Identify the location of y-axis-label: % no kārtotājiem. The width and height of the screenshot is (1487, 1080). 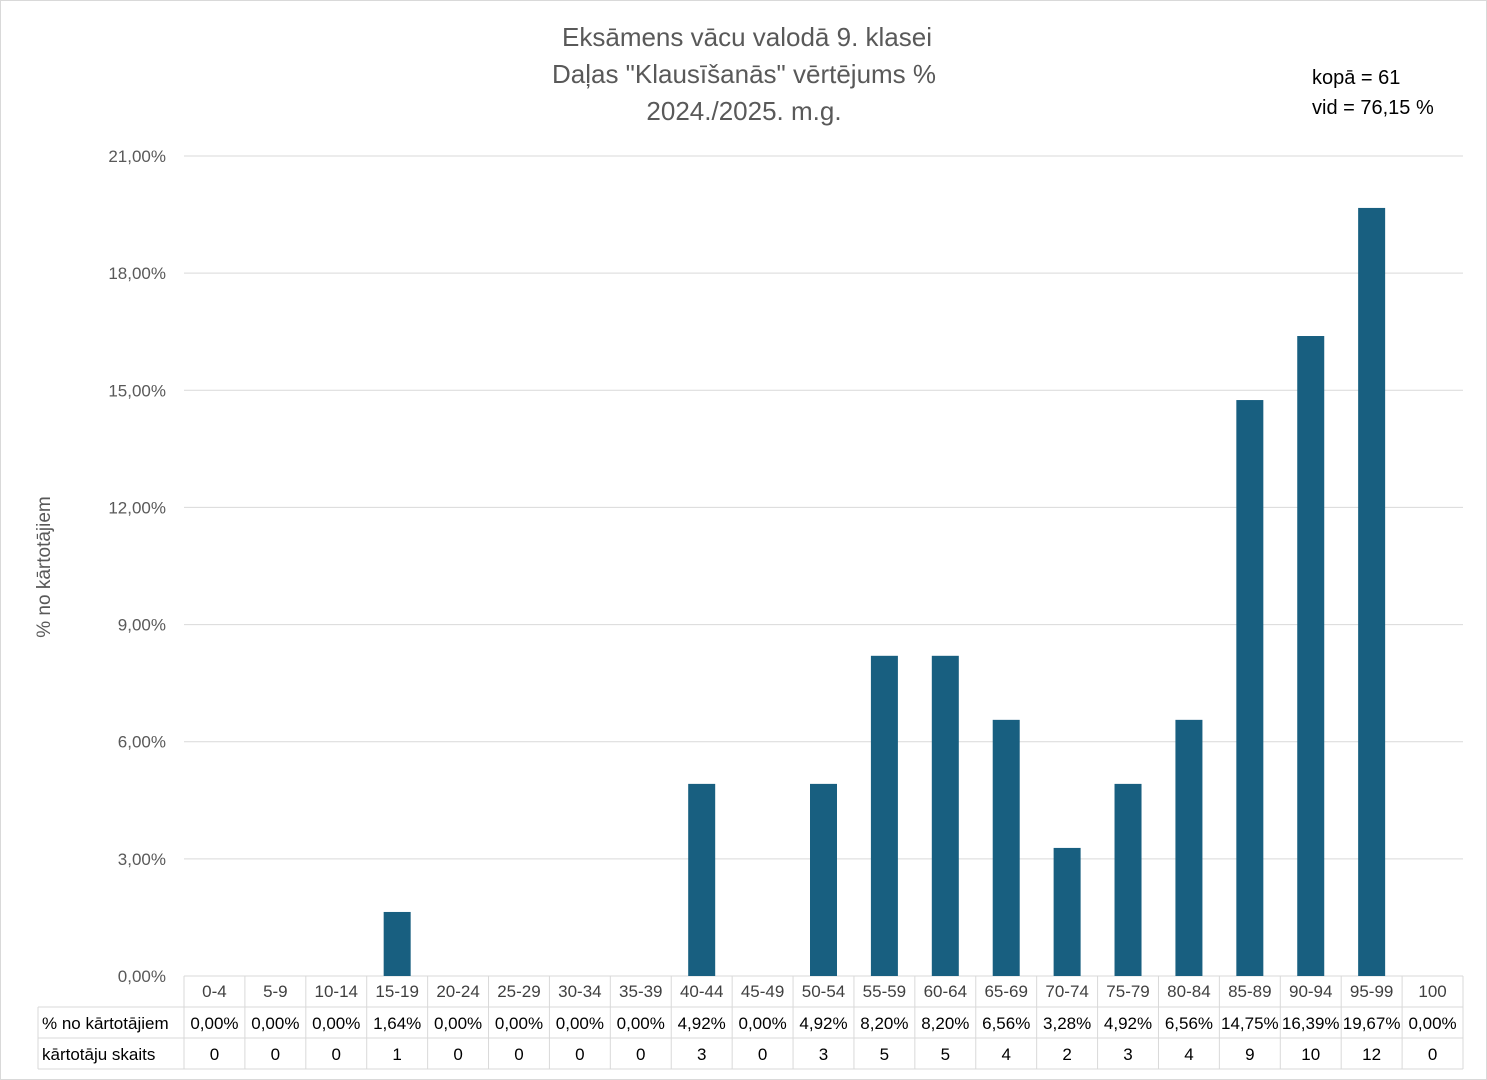
(44, 567).